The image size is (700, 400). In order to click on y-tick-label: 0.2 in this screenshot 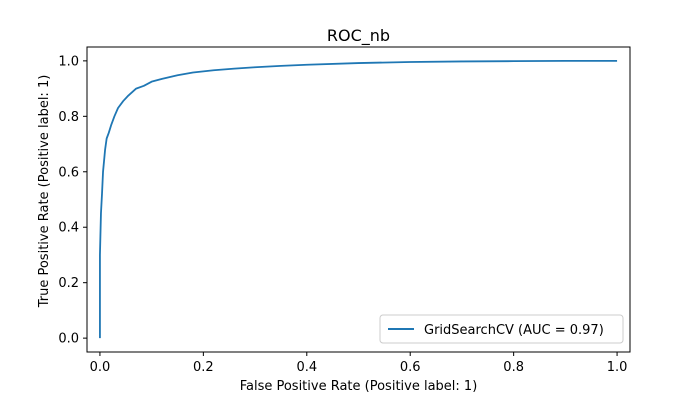, I will do `click(68, 283)`.